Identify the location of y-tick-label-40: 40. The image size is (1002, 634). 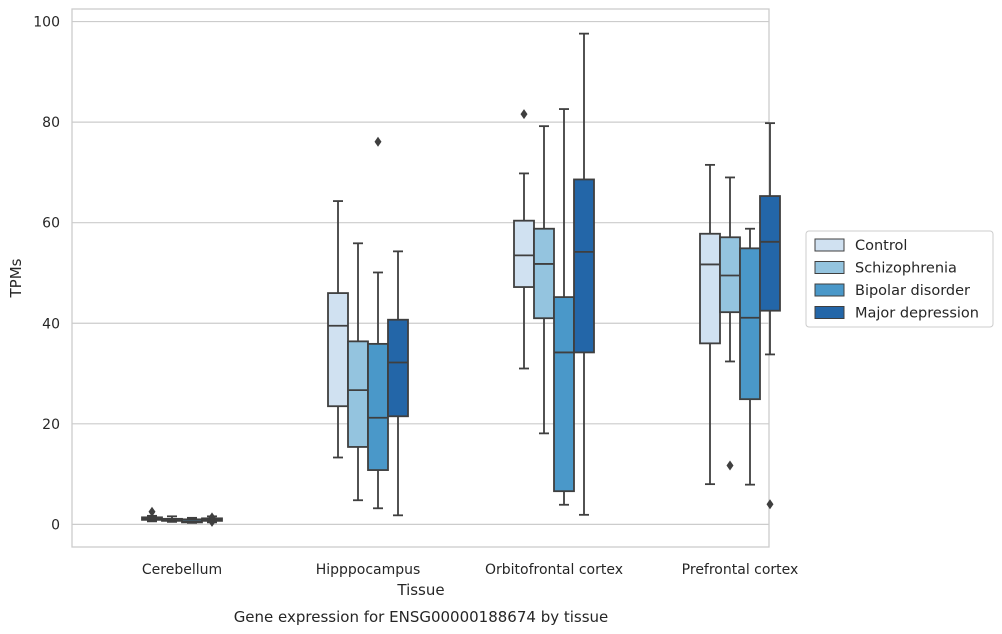
(51, 324).